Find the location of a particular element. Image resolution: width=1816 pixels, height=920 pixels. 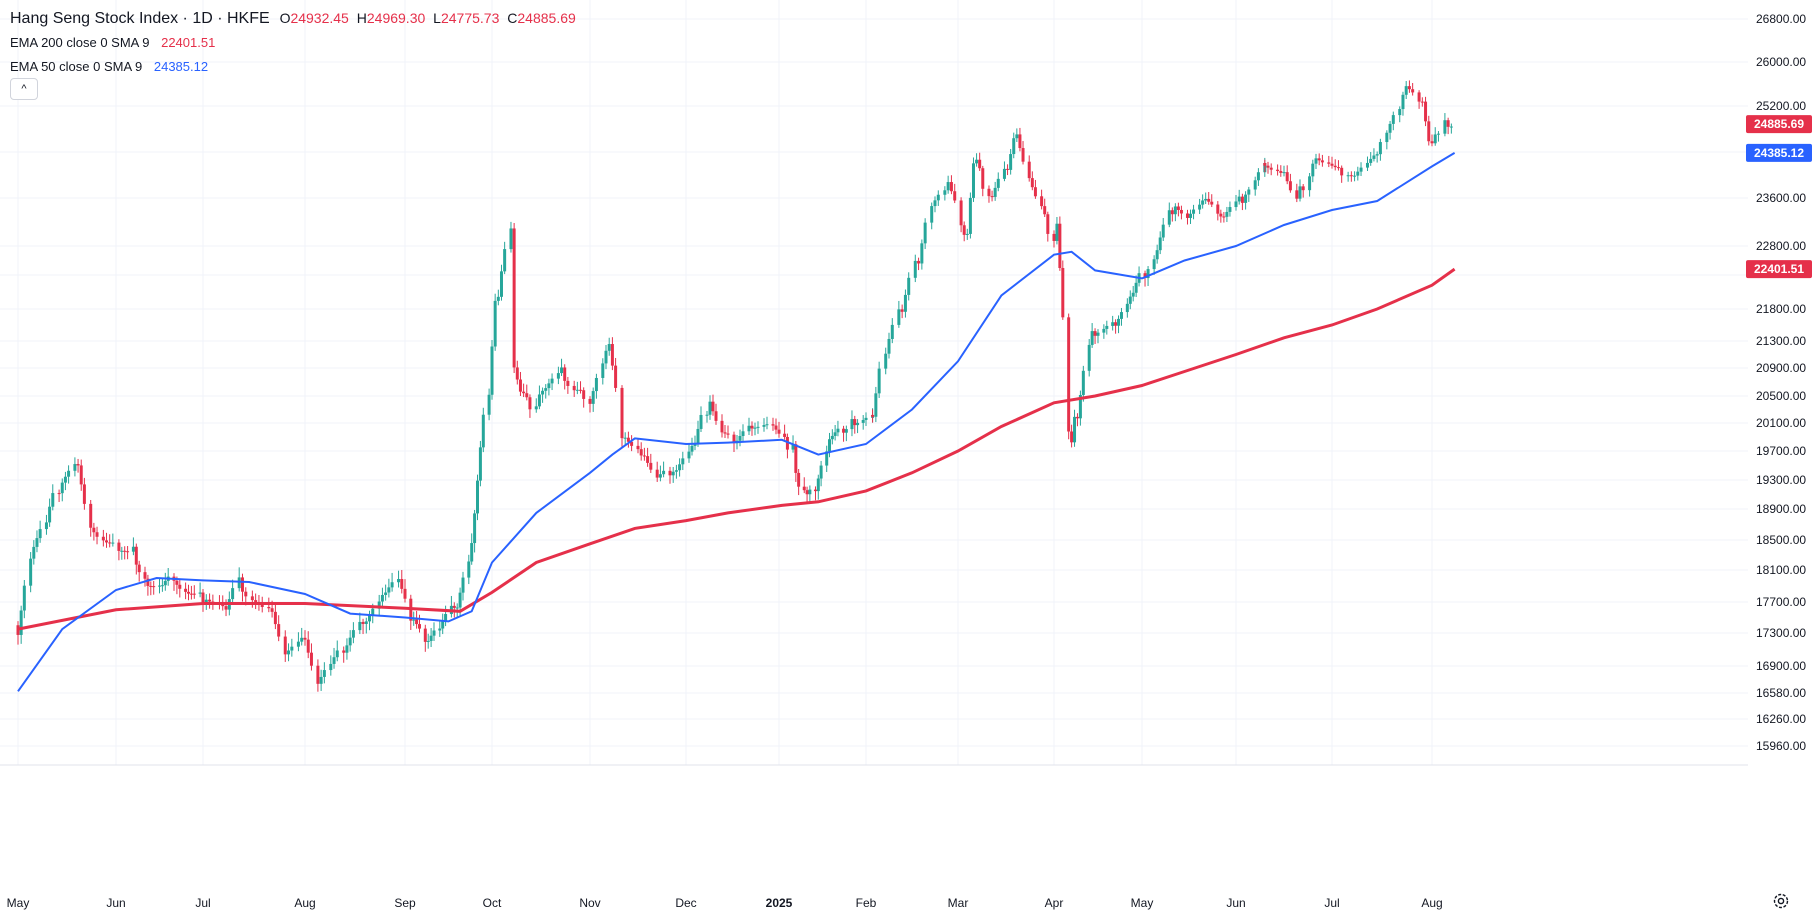

y-tick-label: 23600.00 is located at coordinates (1781, 198).